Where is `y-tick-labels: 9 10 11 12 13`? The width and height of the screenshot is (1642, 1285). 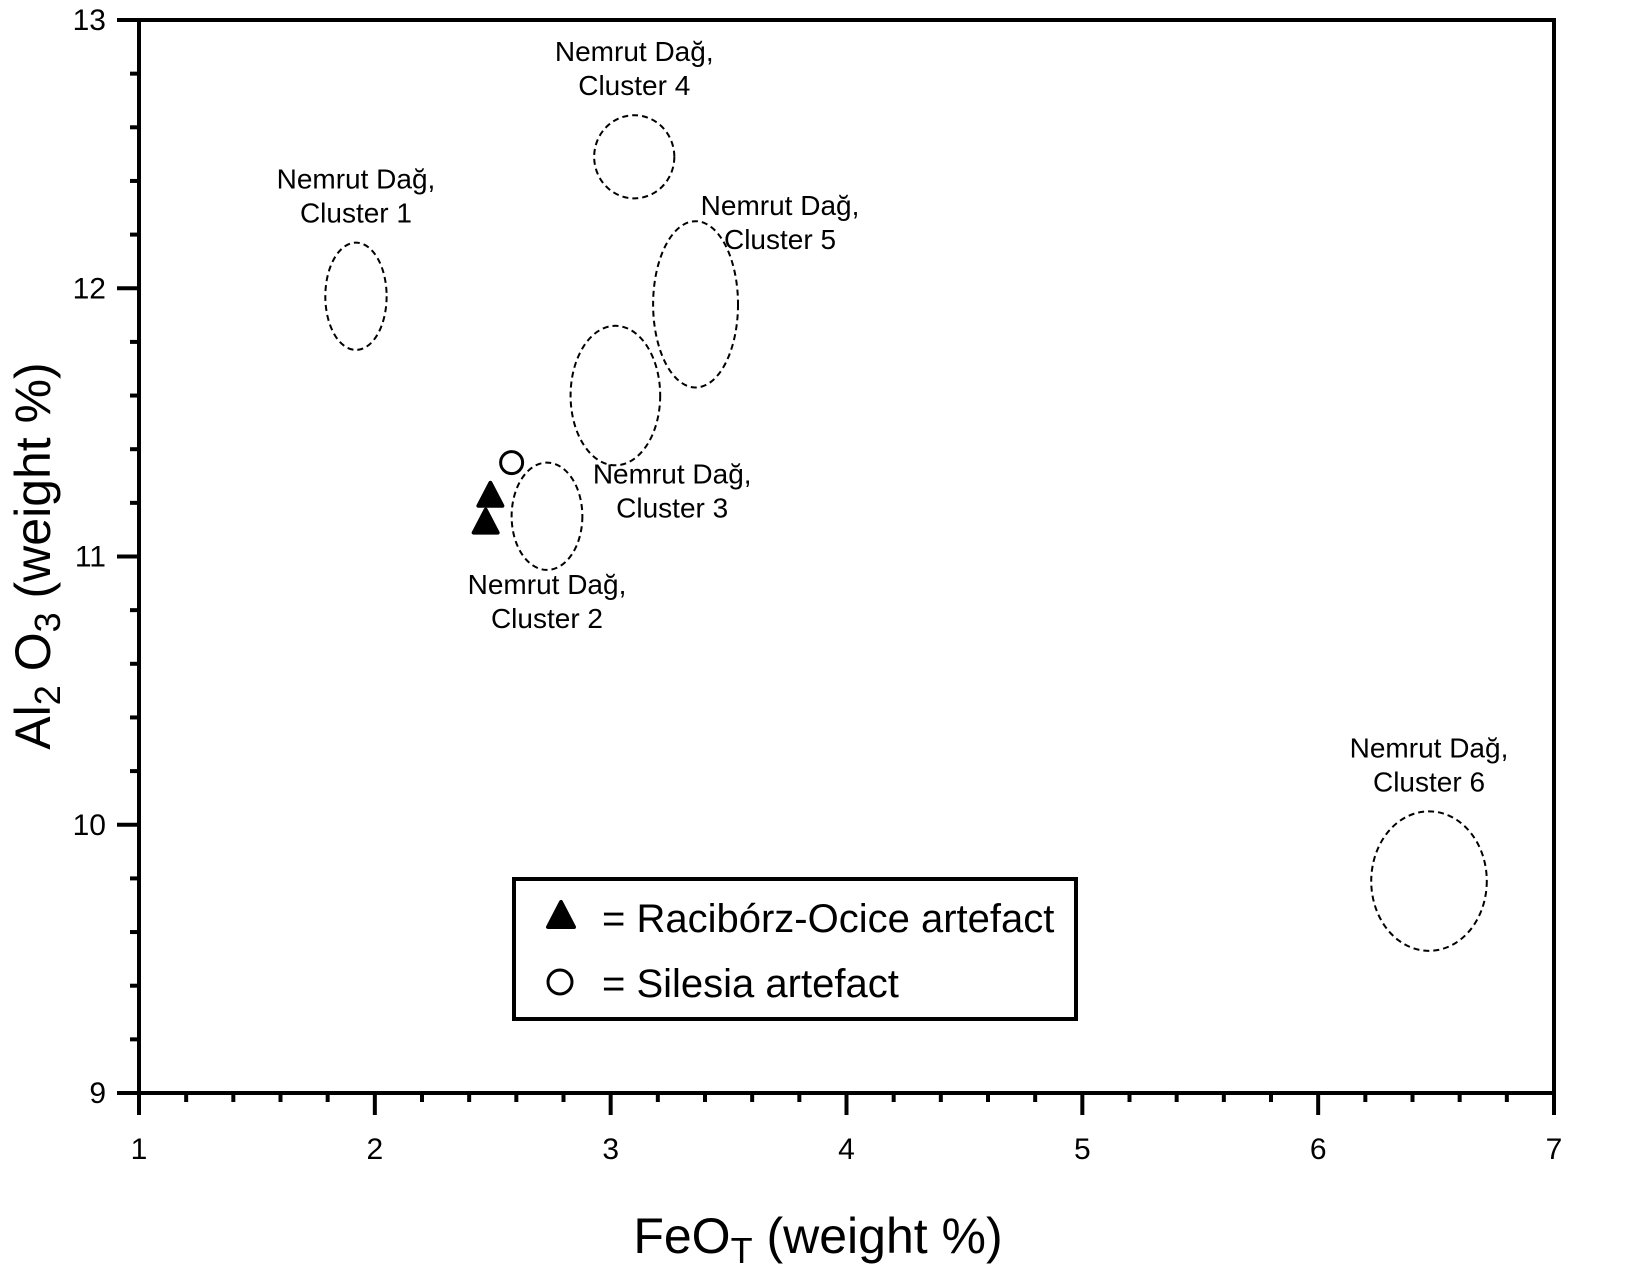 y-tick-labels: 9 10 11 12 13 is located at coordinates (89, 557).